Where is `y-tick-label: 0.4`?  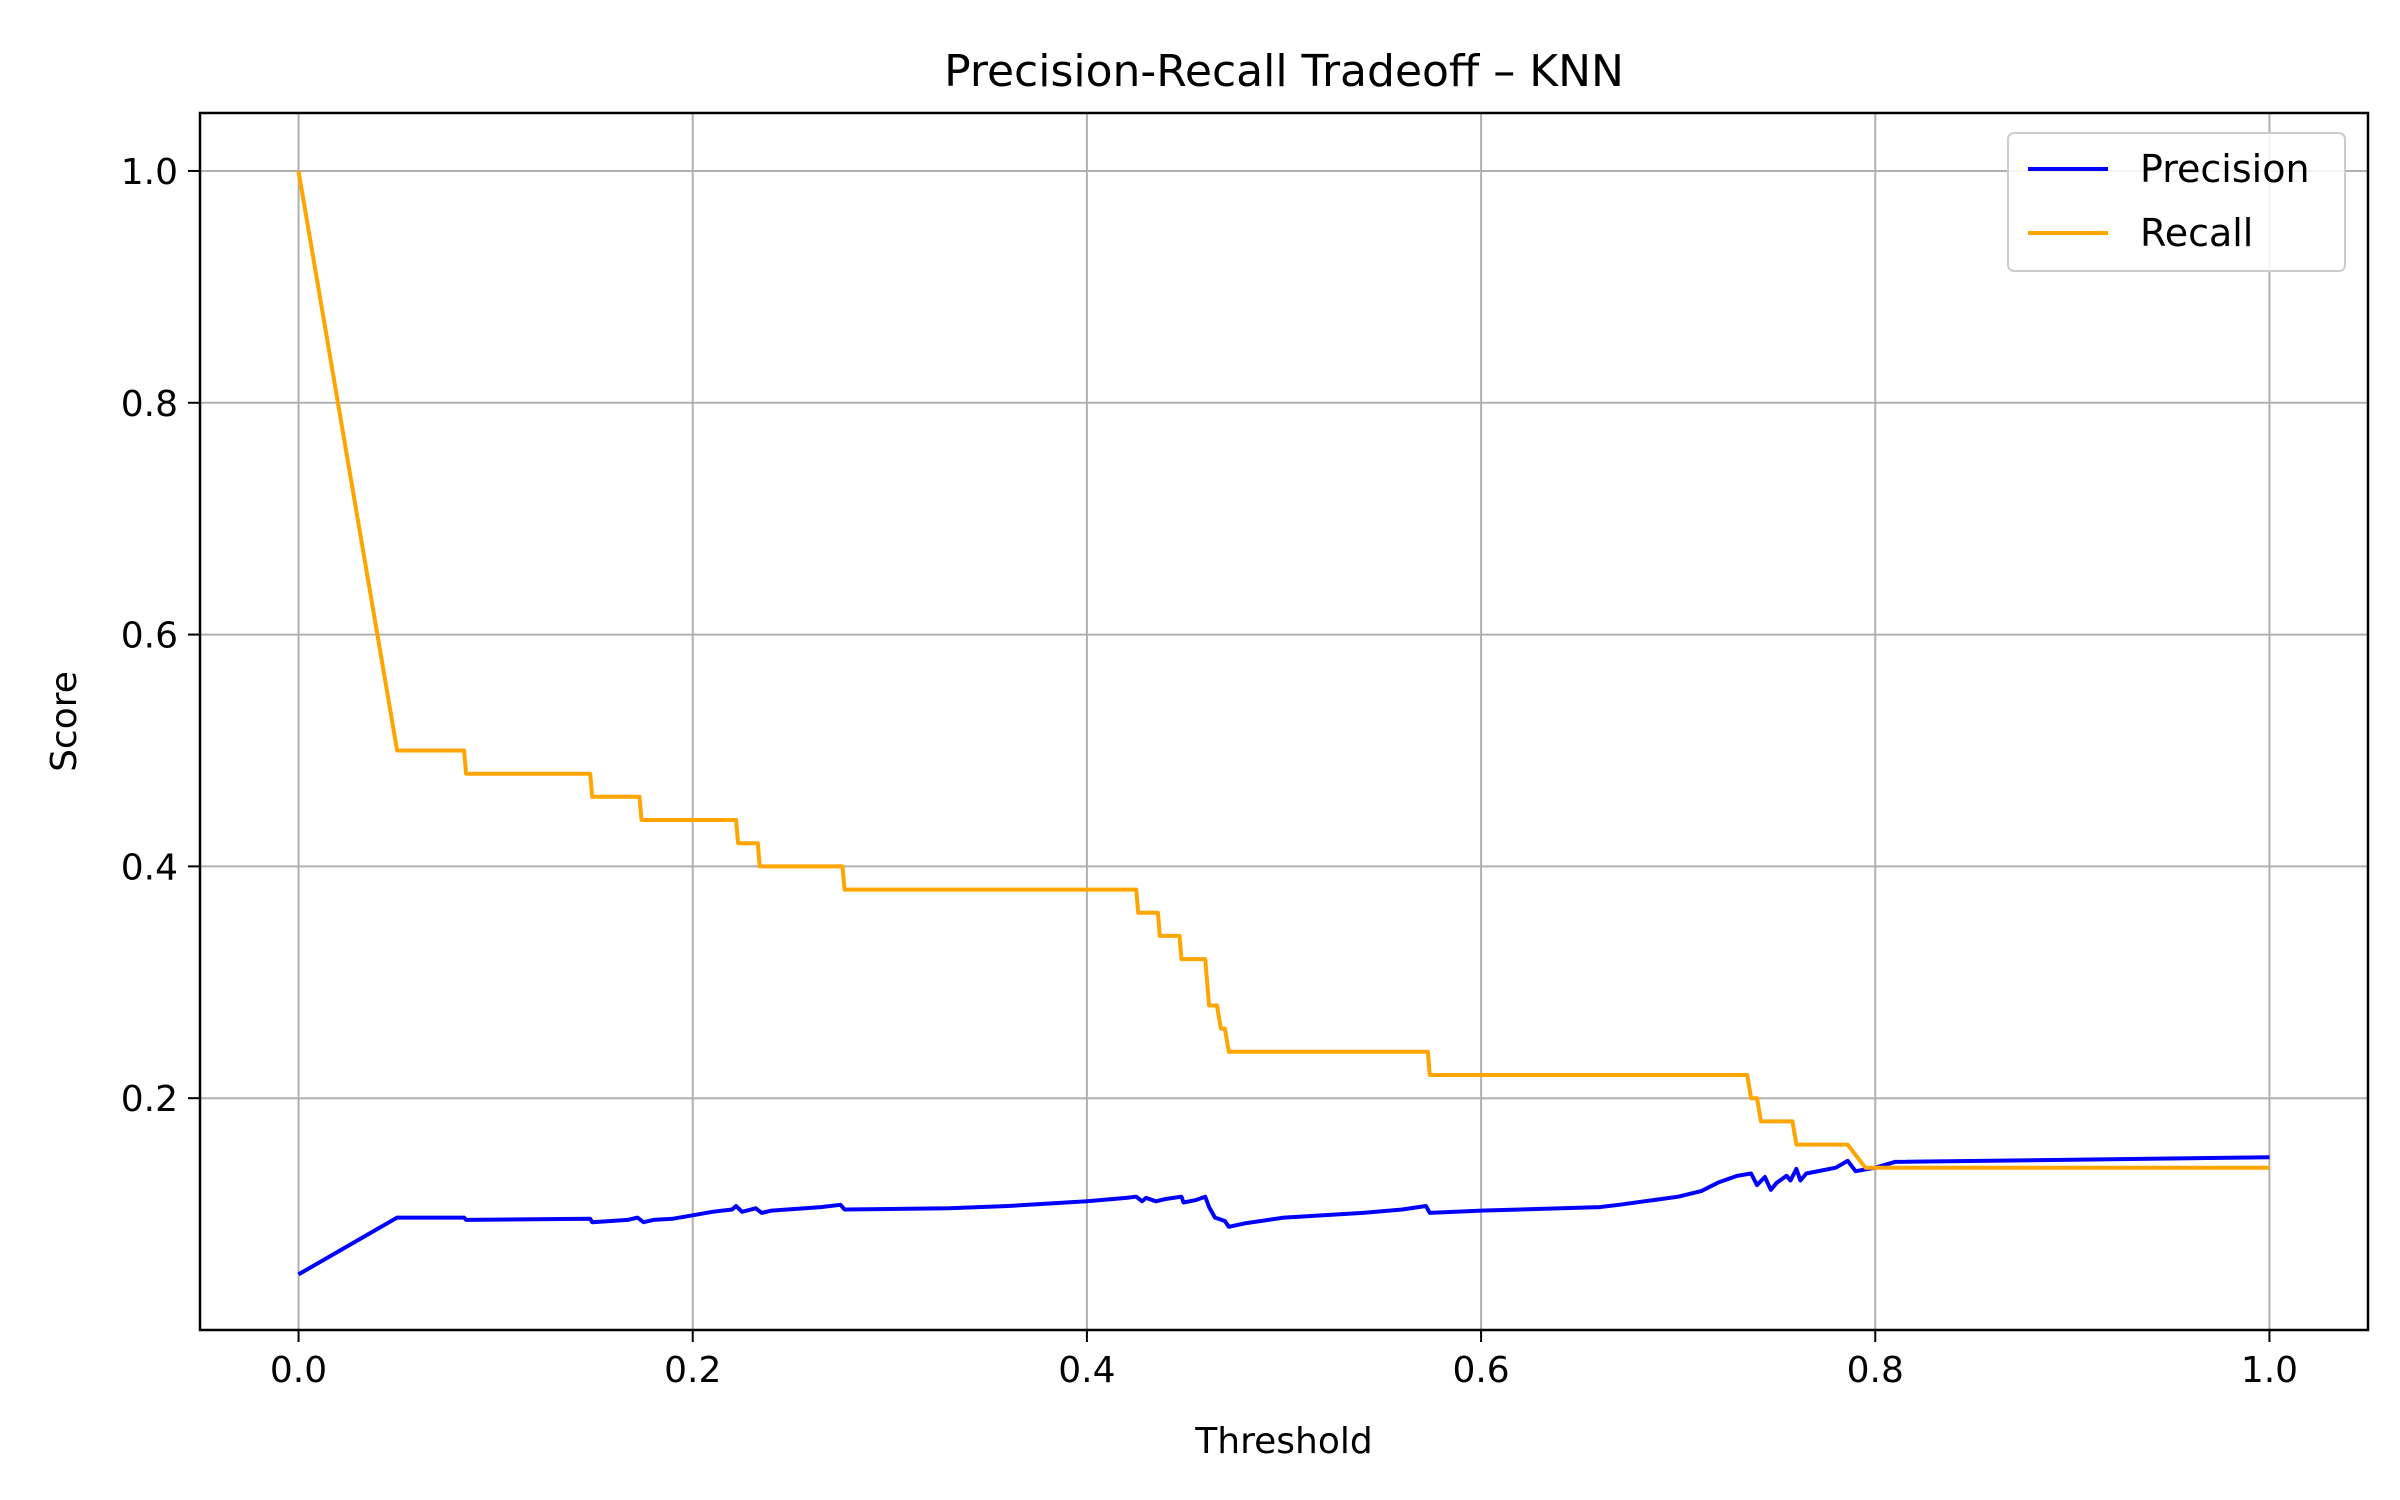
y-tick-label: 0.4 is located at coordinates (149, 867).